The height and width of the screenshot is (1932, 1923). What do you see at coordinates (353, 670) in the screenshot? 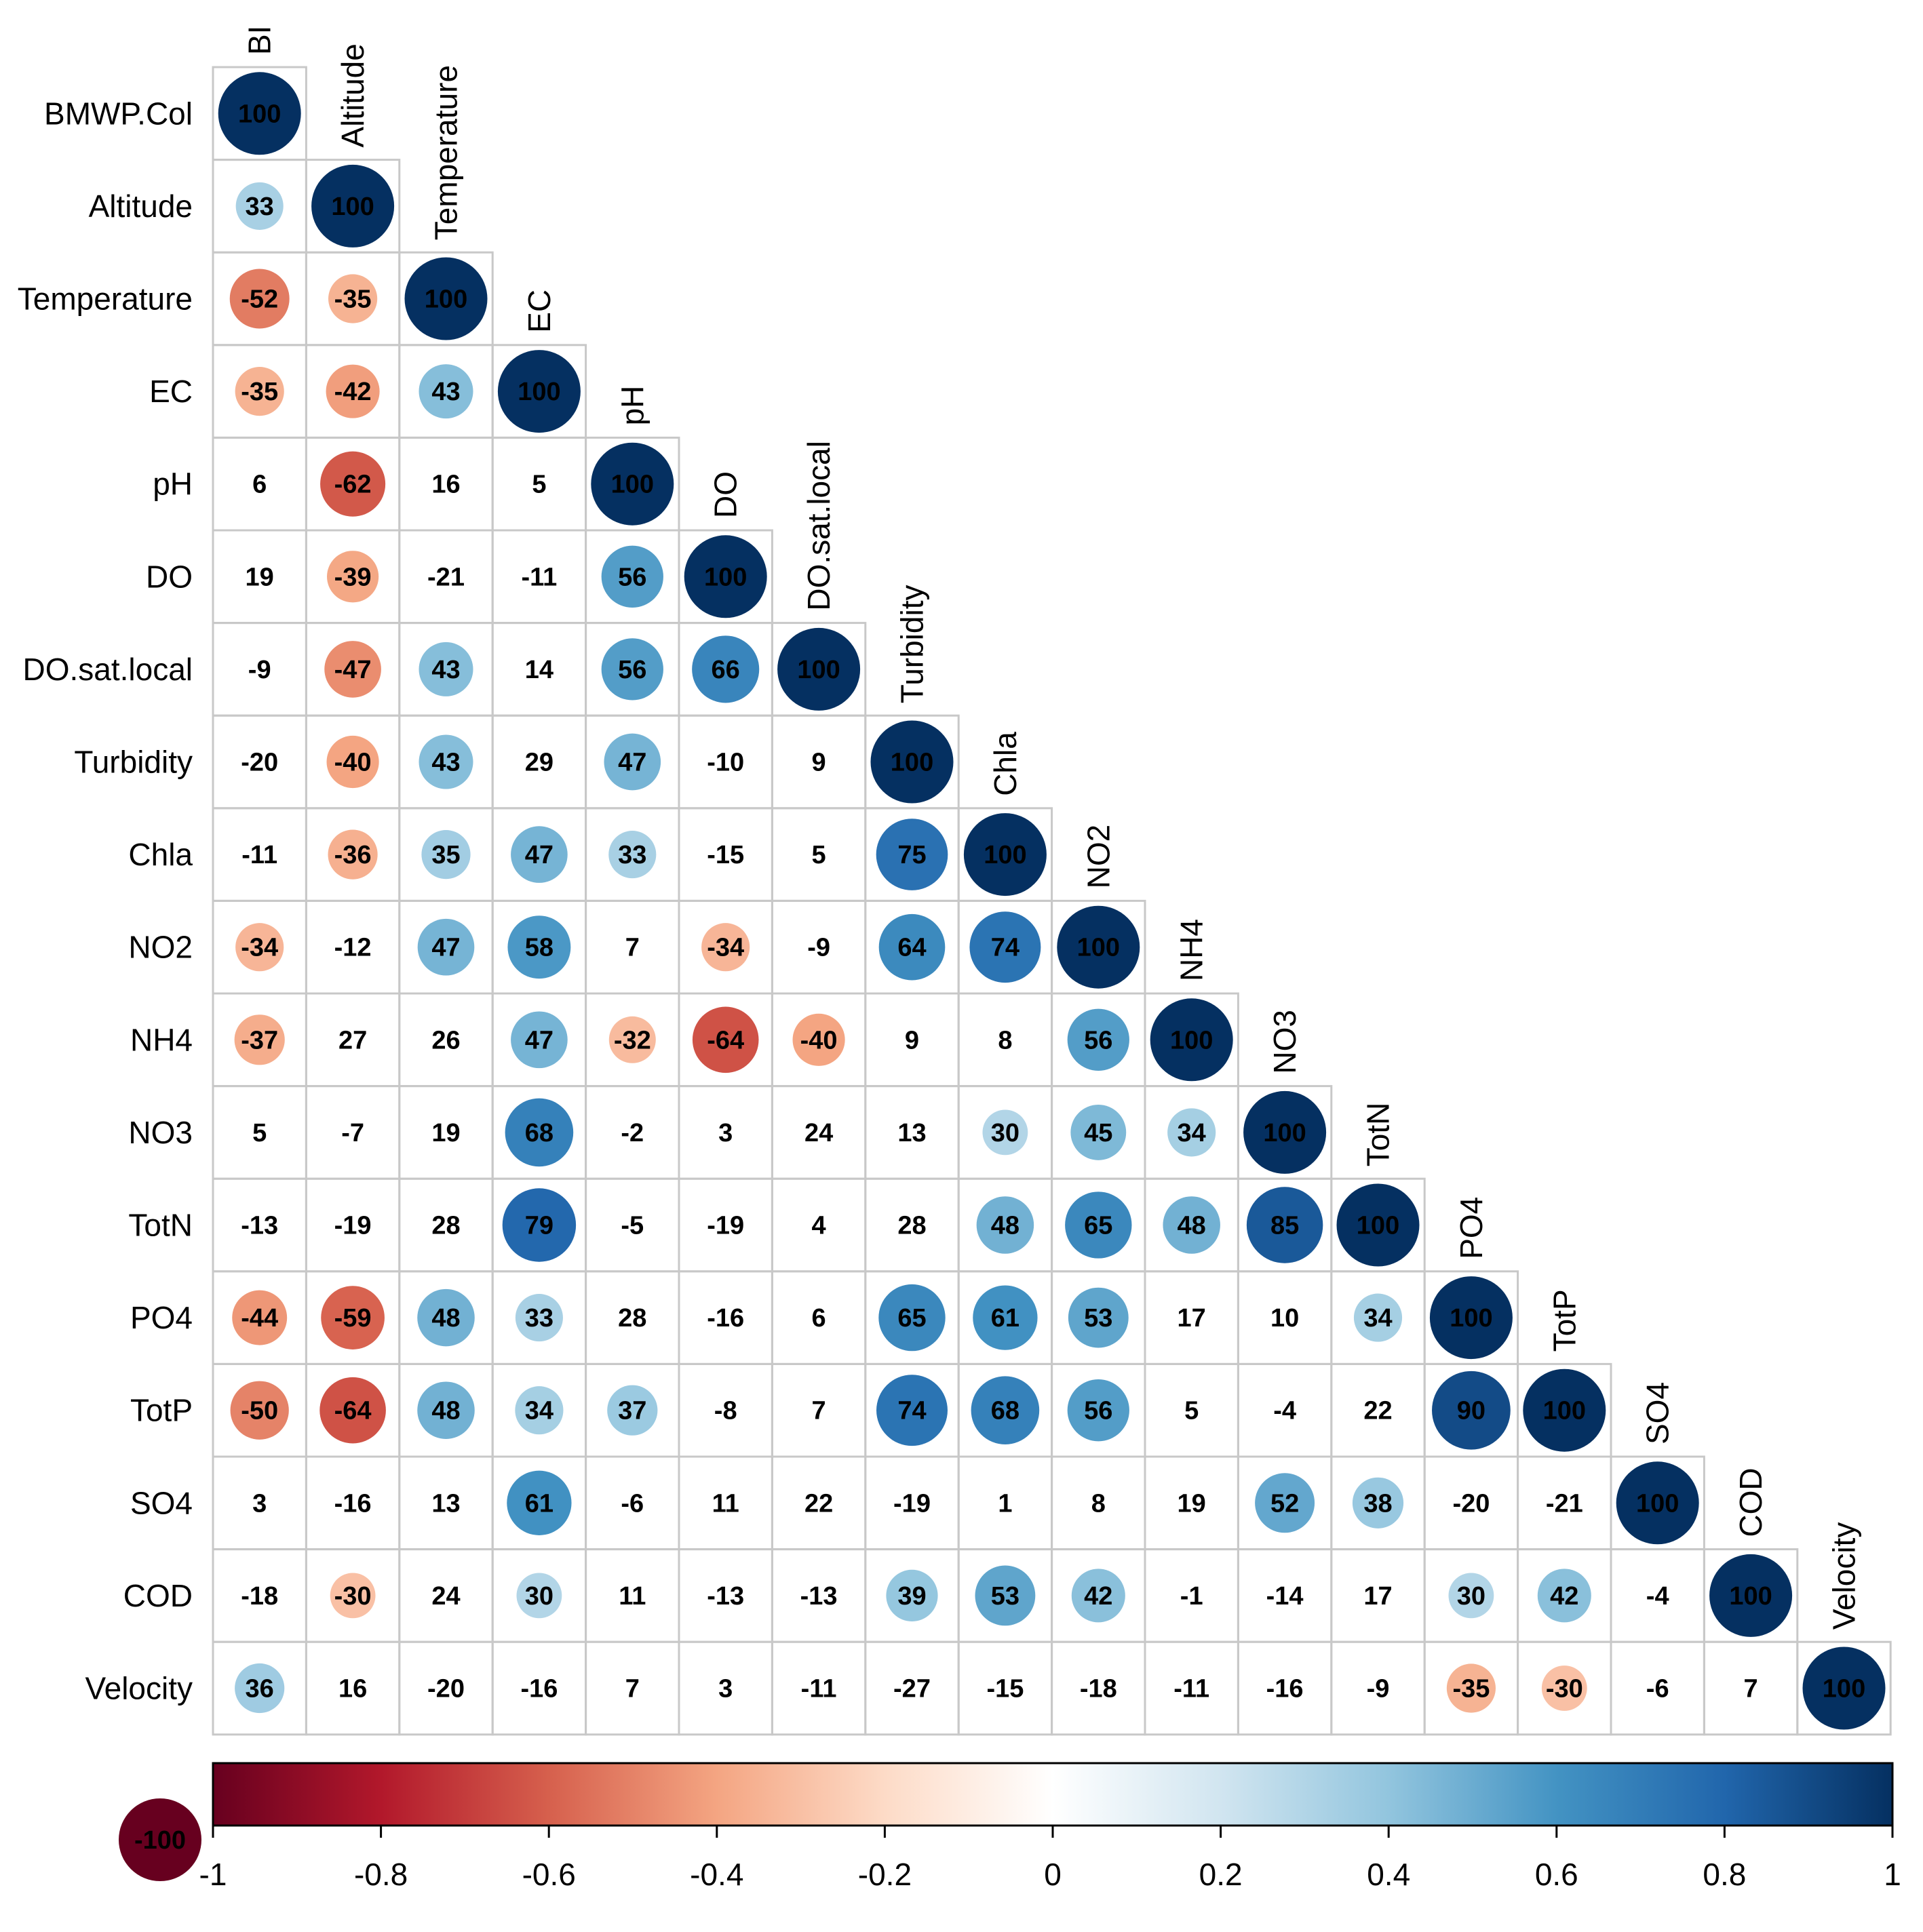
I see `cell-value-label: -47` at bounding box center [353, 670].